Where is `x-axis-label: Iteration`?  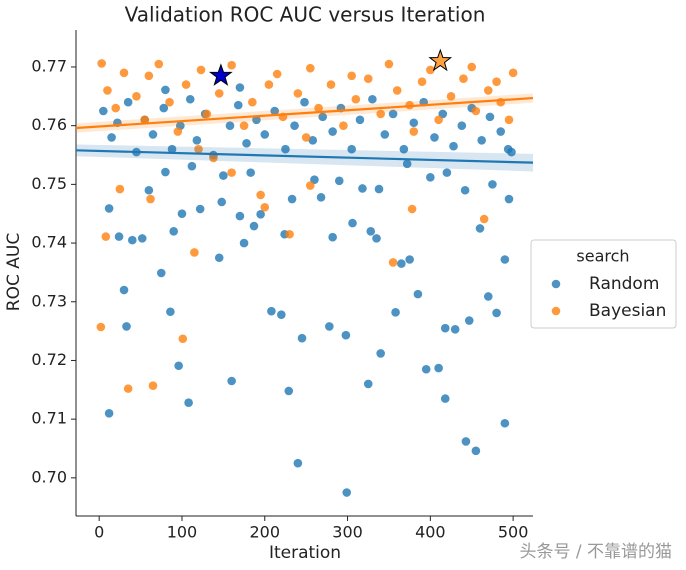 x-axis-label: Iteration is located at coordinates (305, 553).